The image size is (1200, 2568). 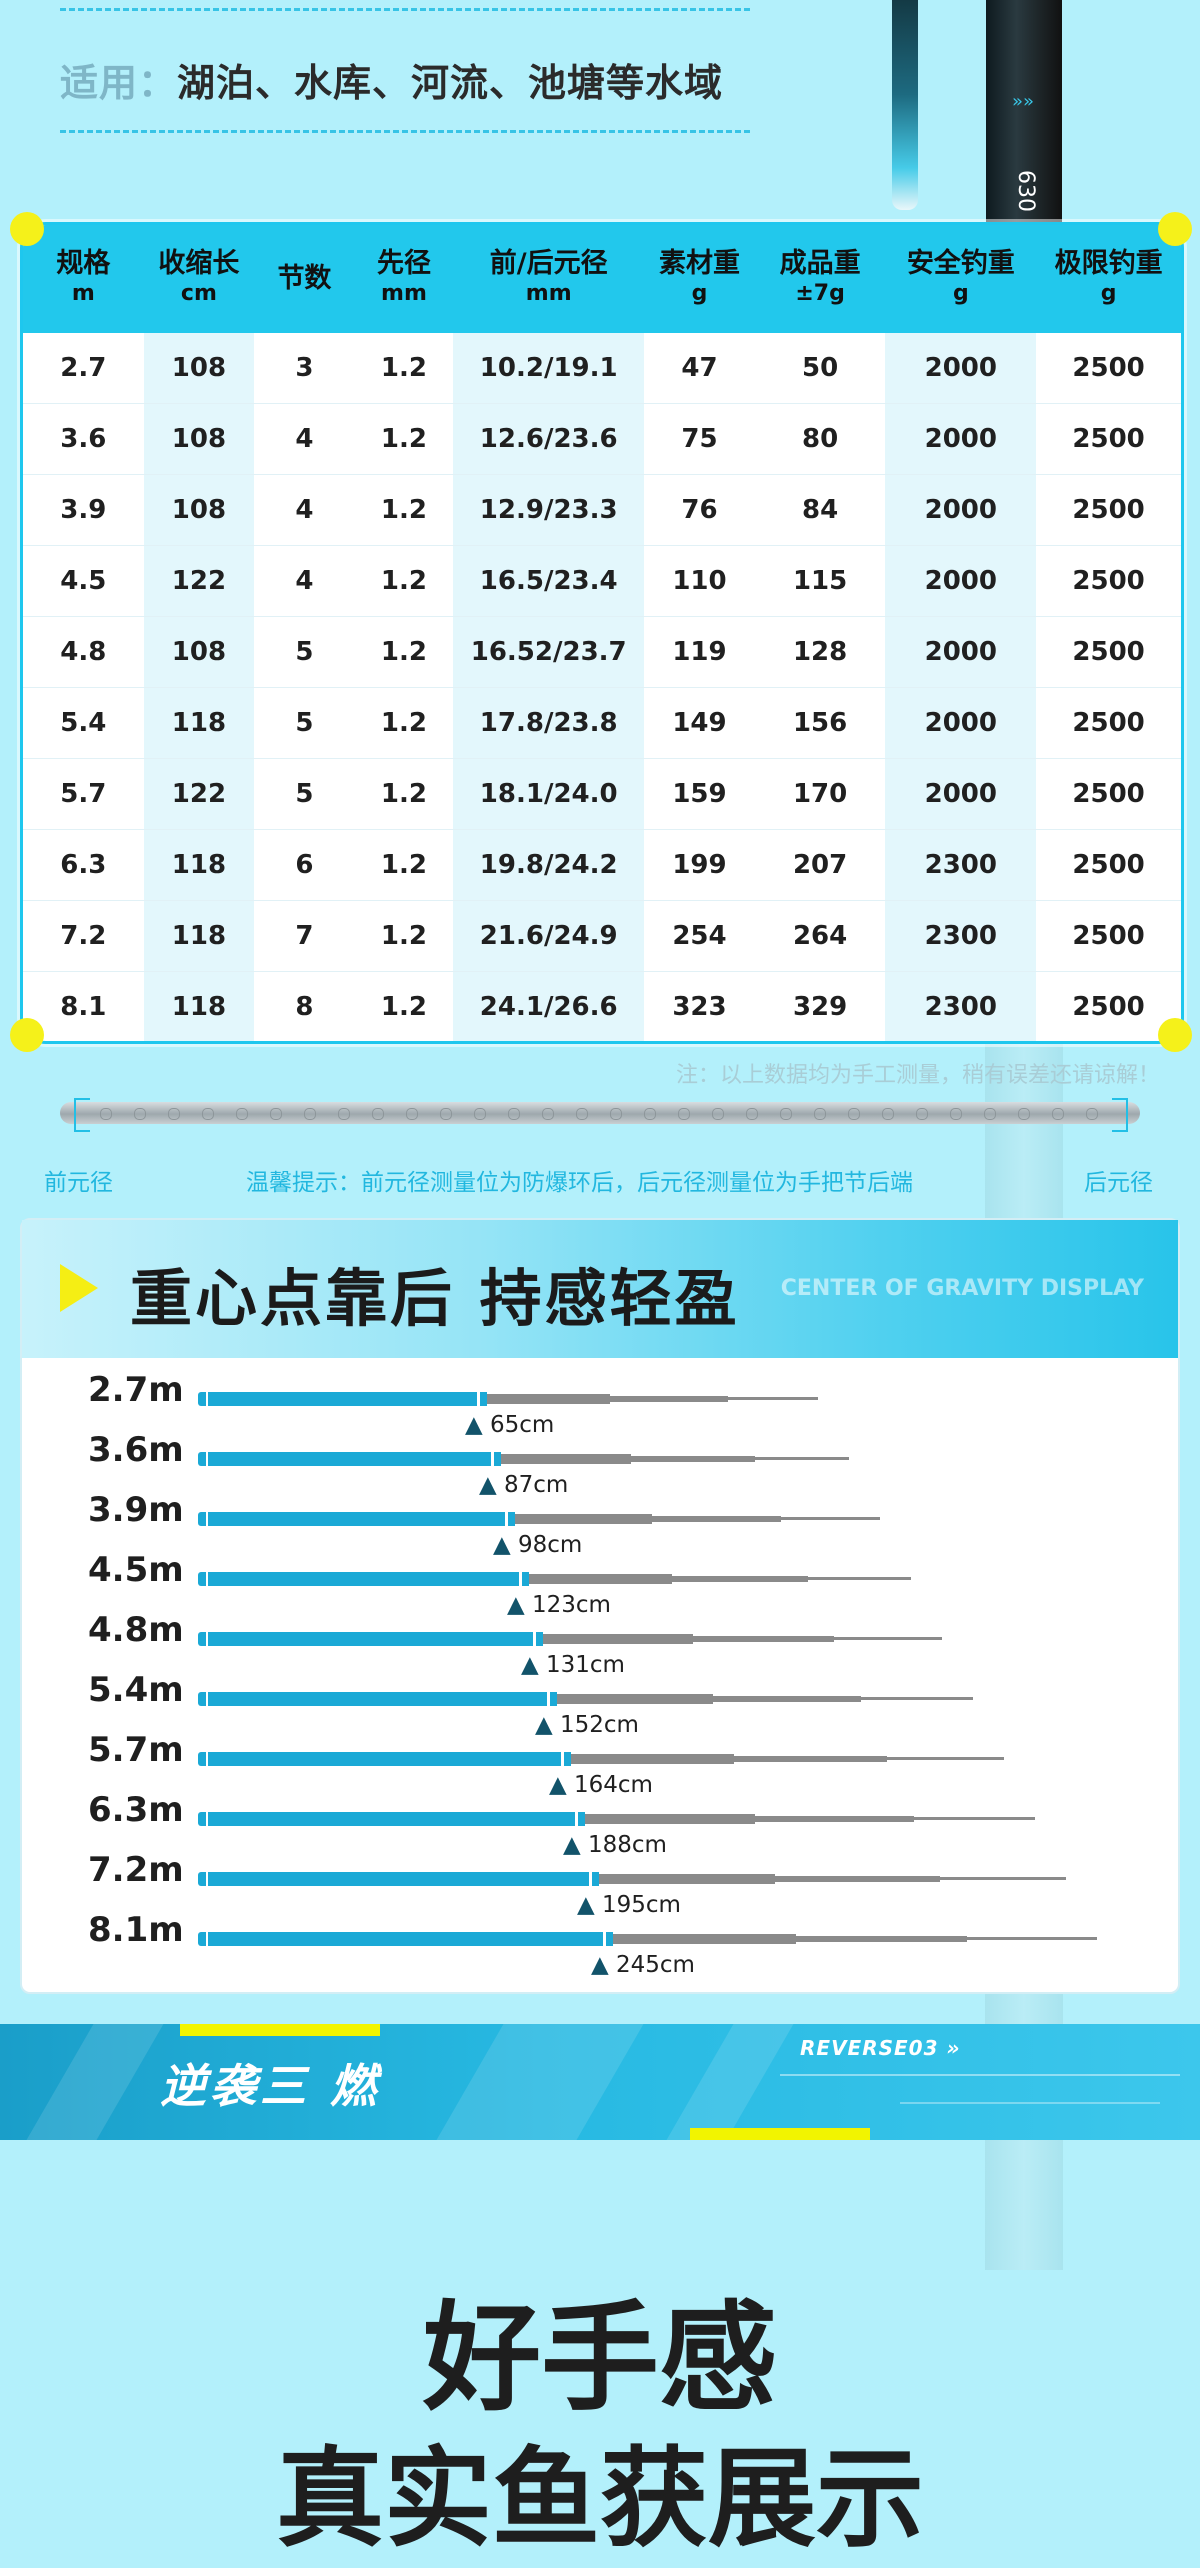 I want to click on rod-length-label: 4.5m, so click(x=136, y=1570).